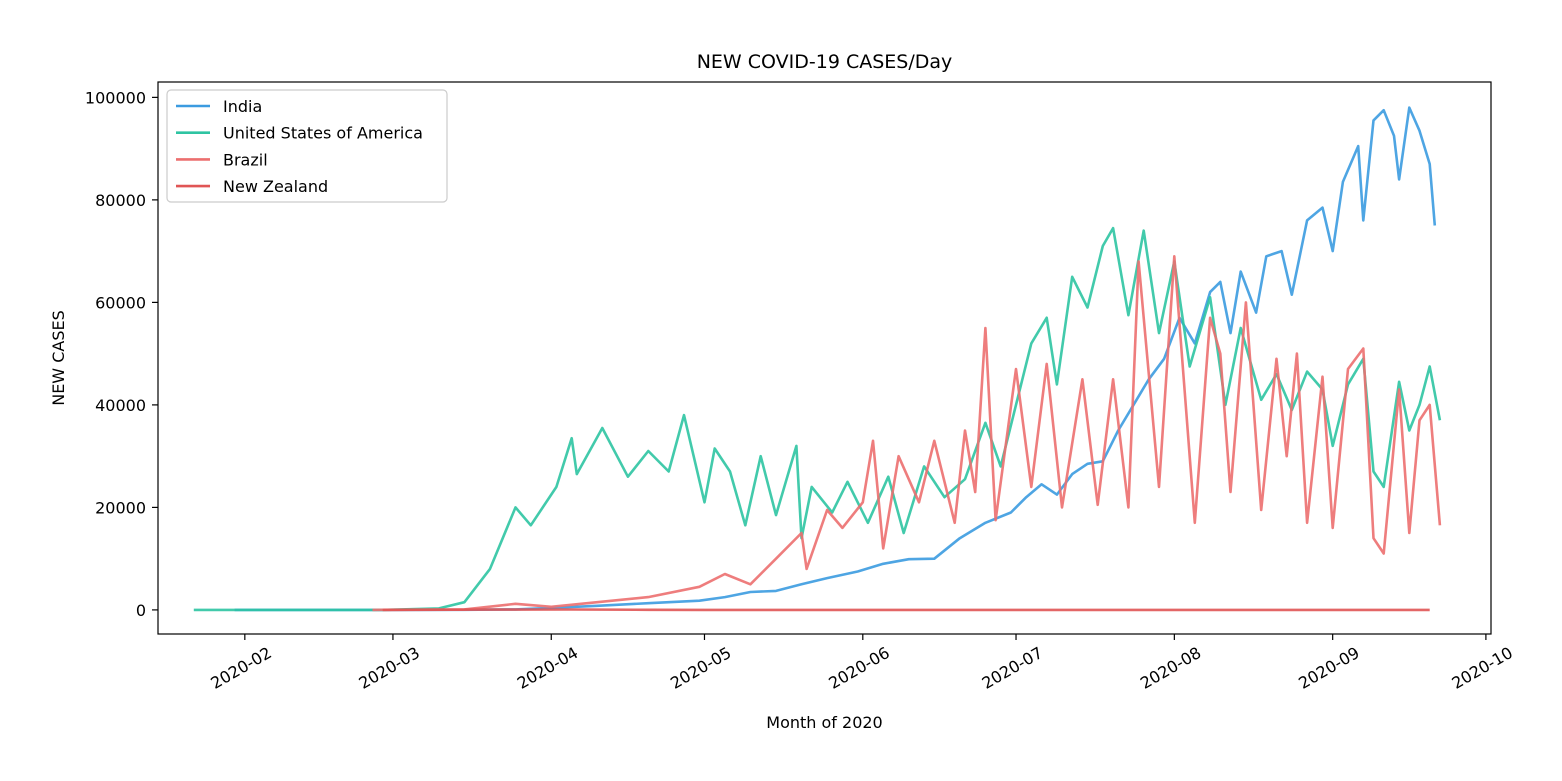 This screenshot has width=1562, height=781. Describe the element at coordinates (121, 354) in the screenshot. I see `y-axis: 0 20000 40000 60000 80000 100000` at that location.